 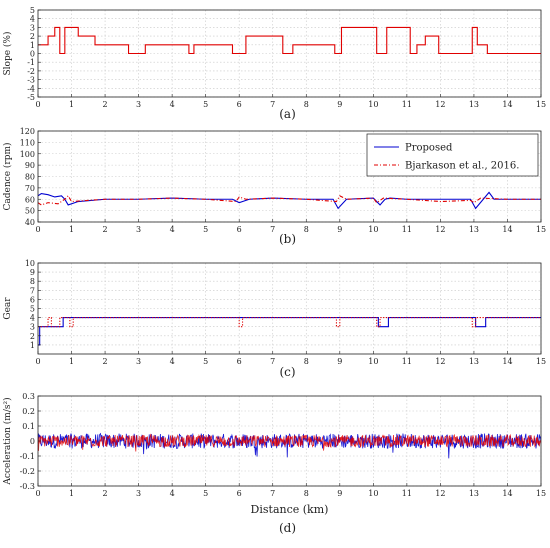 I want to click on y-axis-label: Gear, so click(x=8, y=308).